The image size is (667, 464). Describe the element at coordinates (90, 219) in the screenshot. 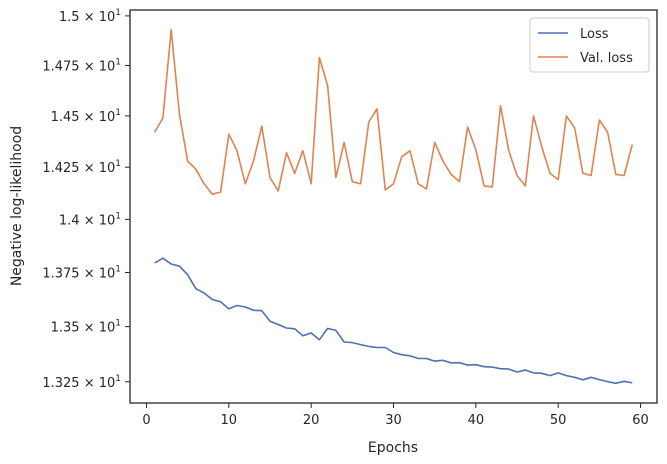

I see `y-tick-label: 1.4 × 10¹` at that location.